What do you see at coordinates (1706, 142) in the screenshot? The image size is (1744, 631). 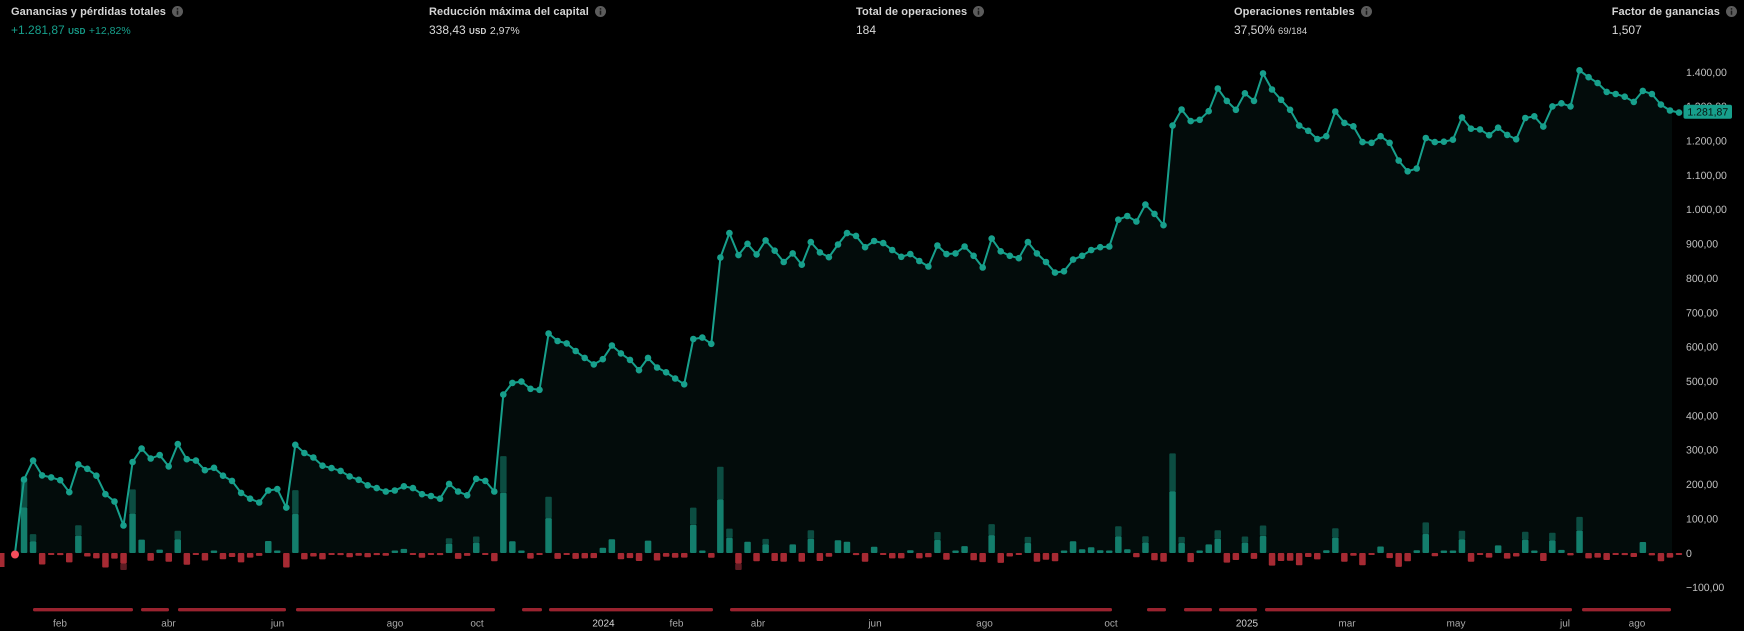 I see `svg-text: 1.200,00` at bounding box center [1706, 142].